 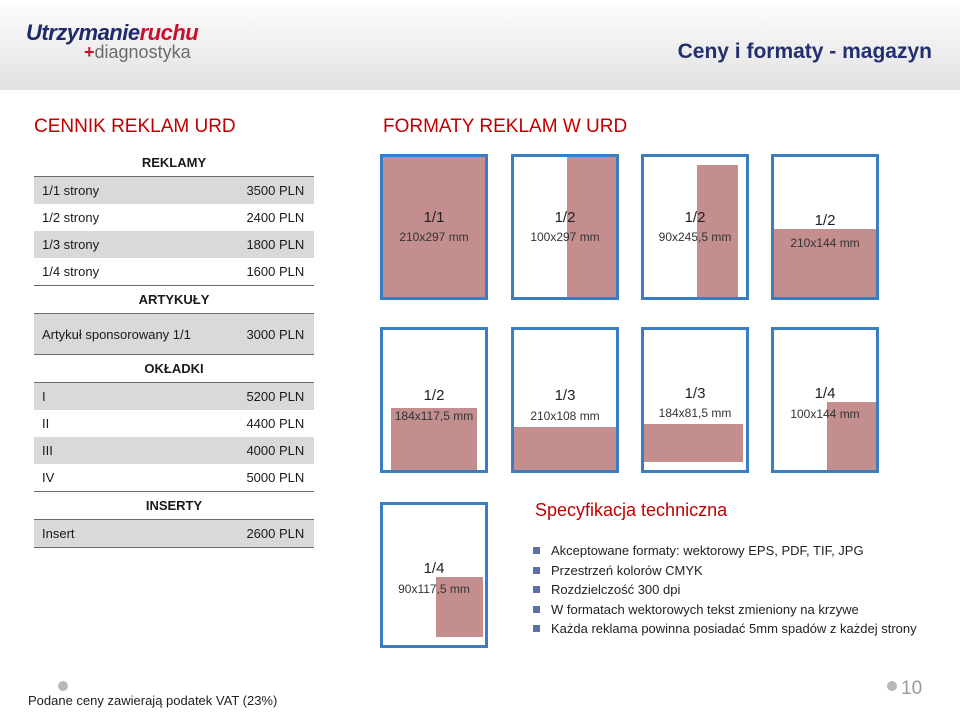 What do you see at coordinates (120, 396) in the screenshot?
I see `price-label: I` at bounding box center [120, 396].